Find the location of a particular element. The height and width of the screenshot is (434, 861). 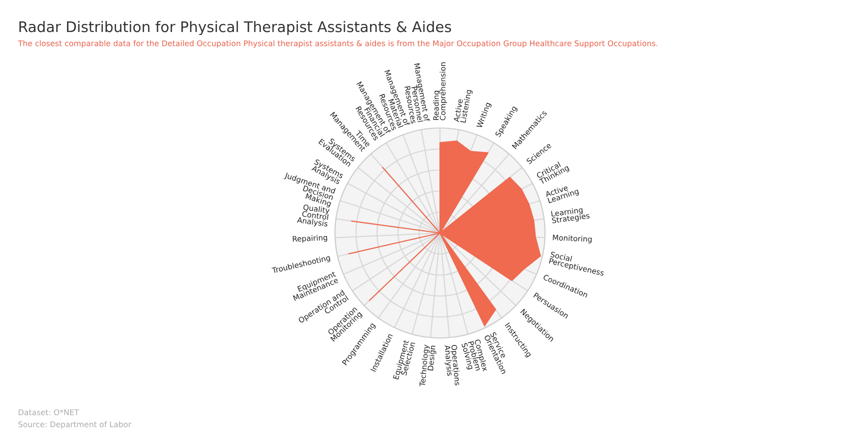

chart-title: Radar Distribution for Physical Therapist Assistants & Aides is located at coordinates (235, 28).